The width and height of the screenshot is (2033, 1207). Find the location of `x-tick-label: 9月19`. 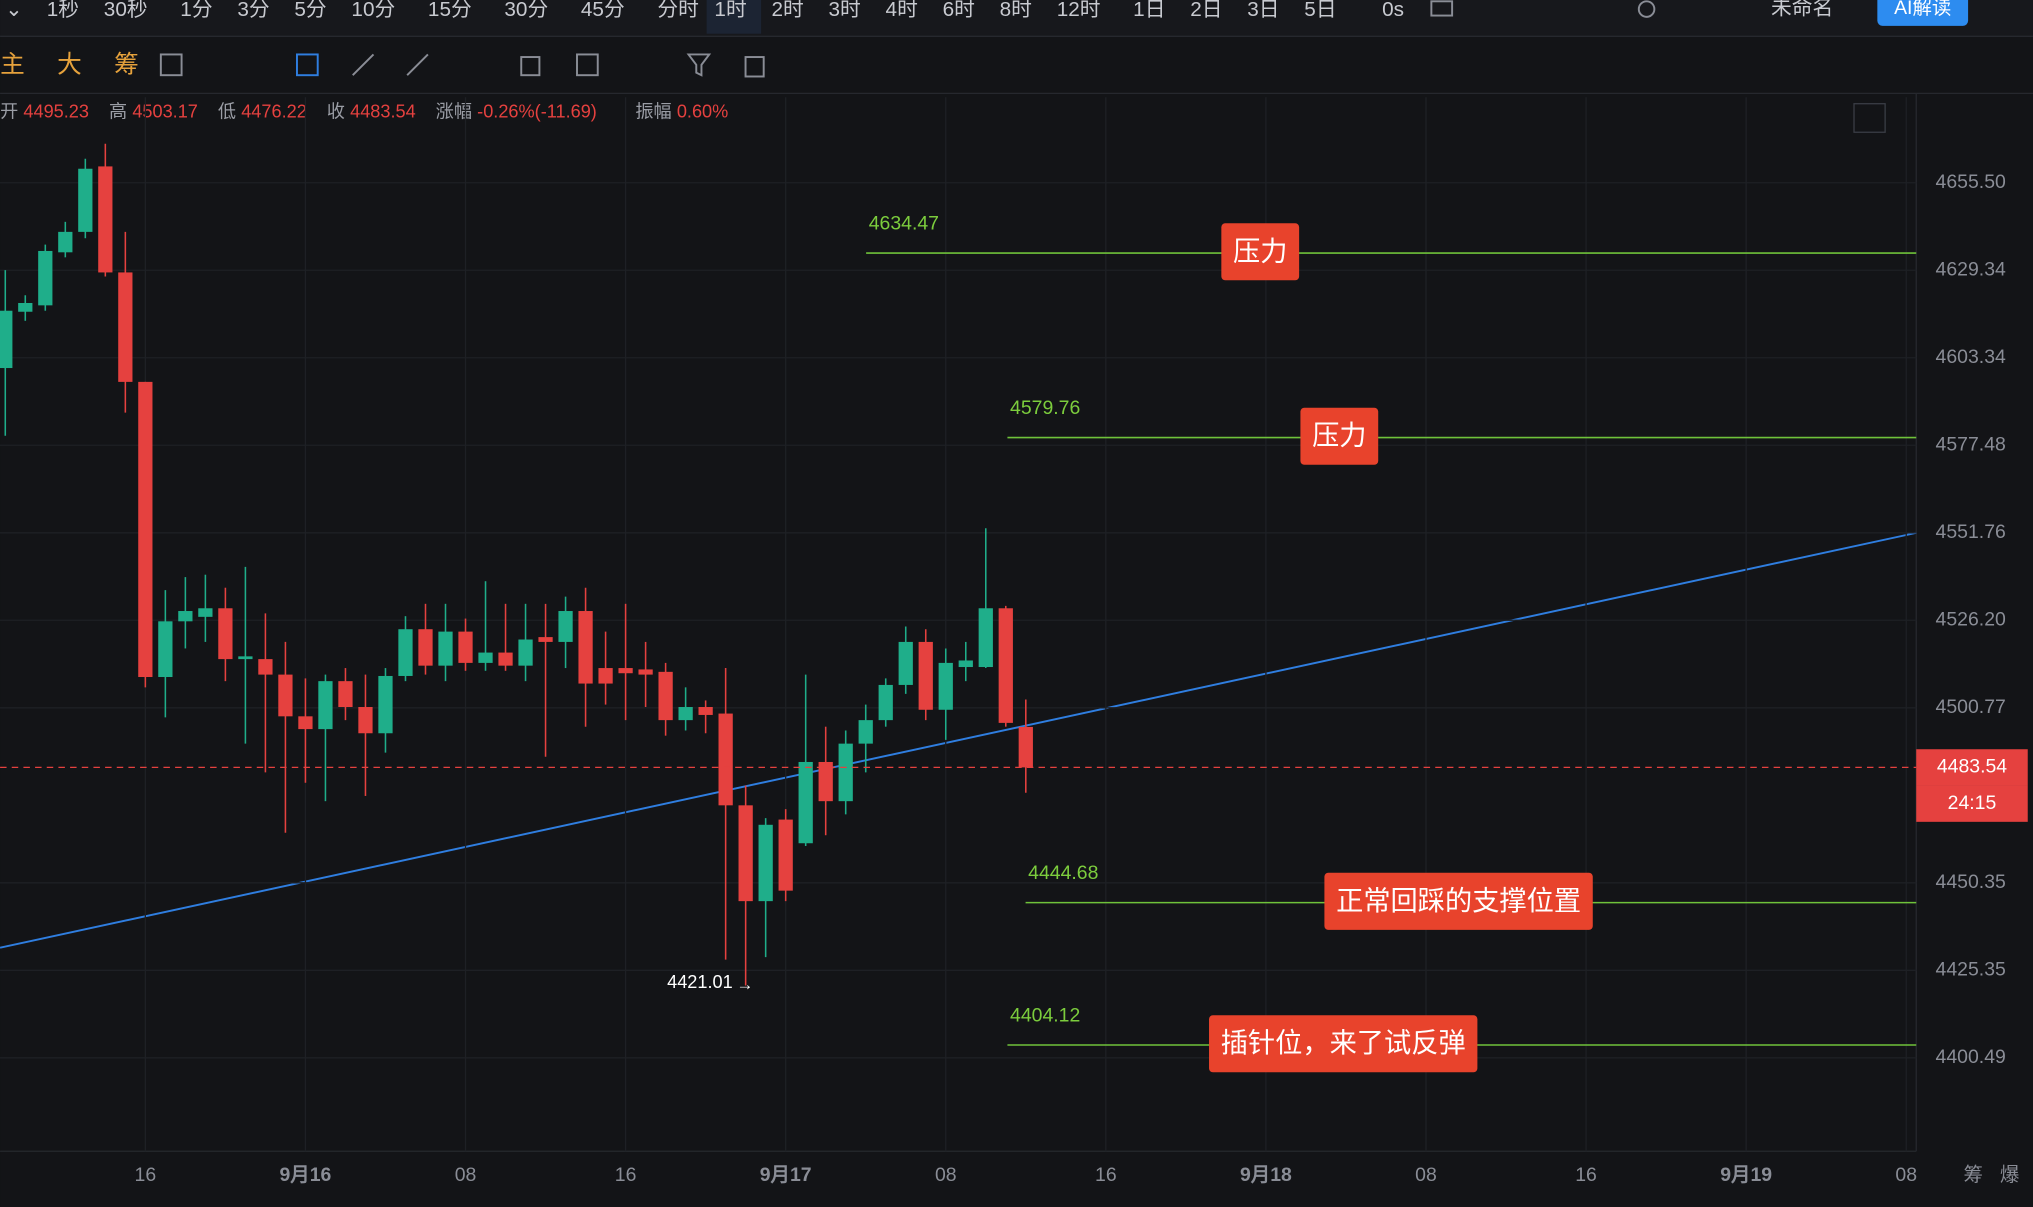

x-tick-label: 9月19 is located at coordinates (1746, 1175).